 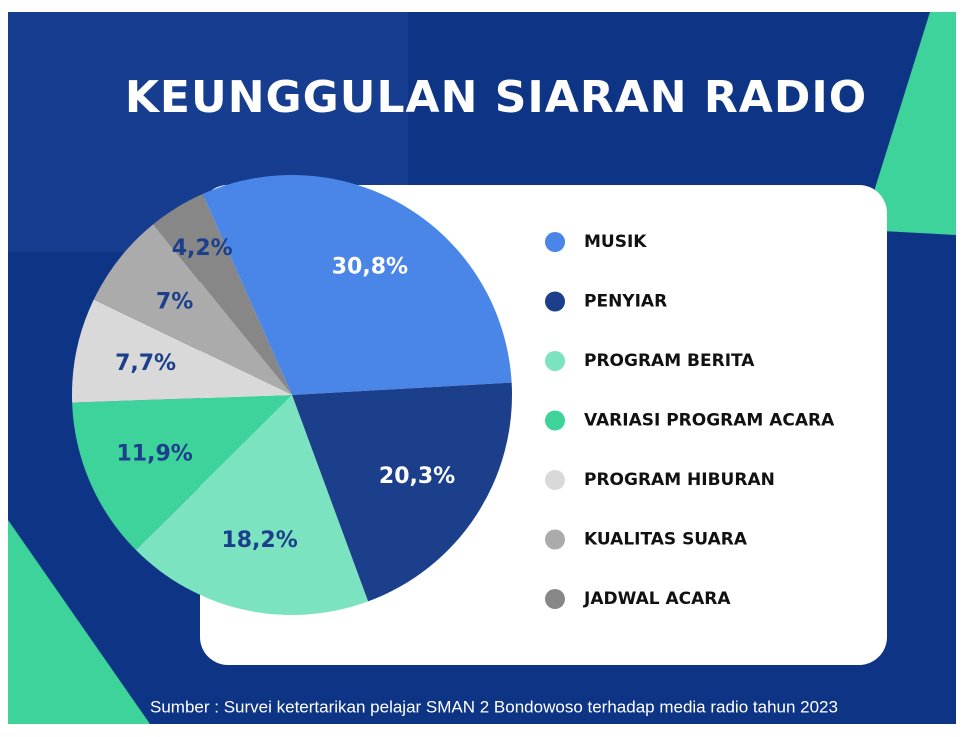 I want to click on legend-label: PROGRAM BERITA, so click(x=669, y=361).